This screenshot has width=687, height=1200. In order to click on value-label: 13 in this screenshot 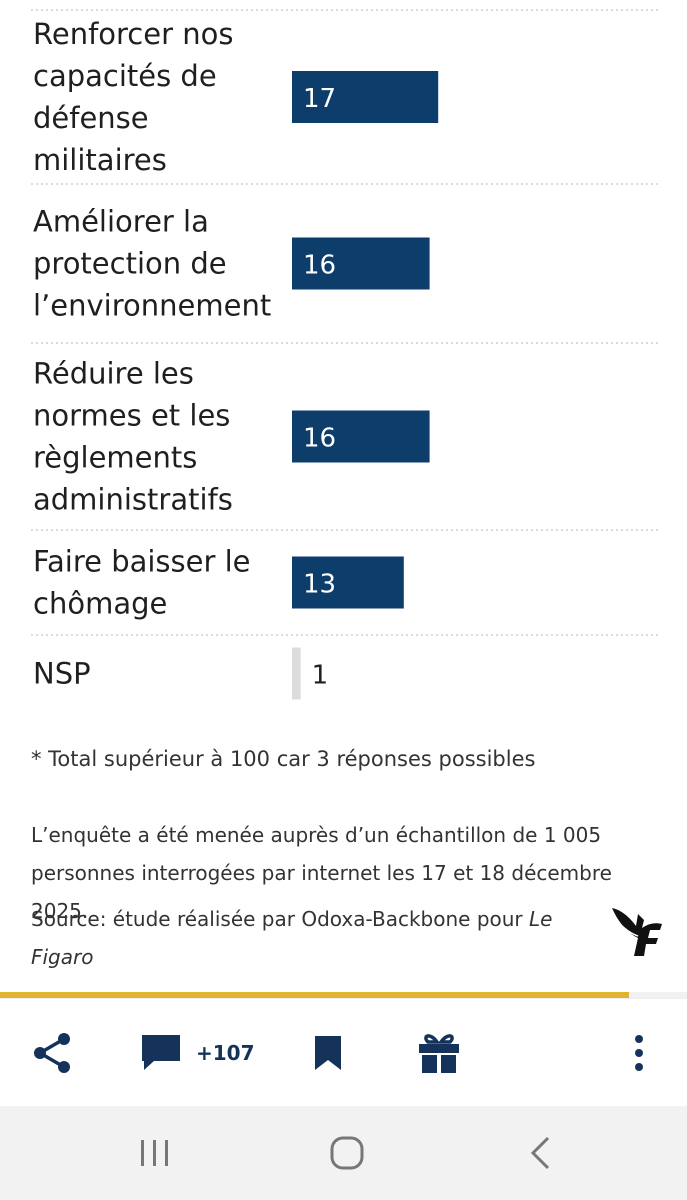, I will do `click(319, 585)`.